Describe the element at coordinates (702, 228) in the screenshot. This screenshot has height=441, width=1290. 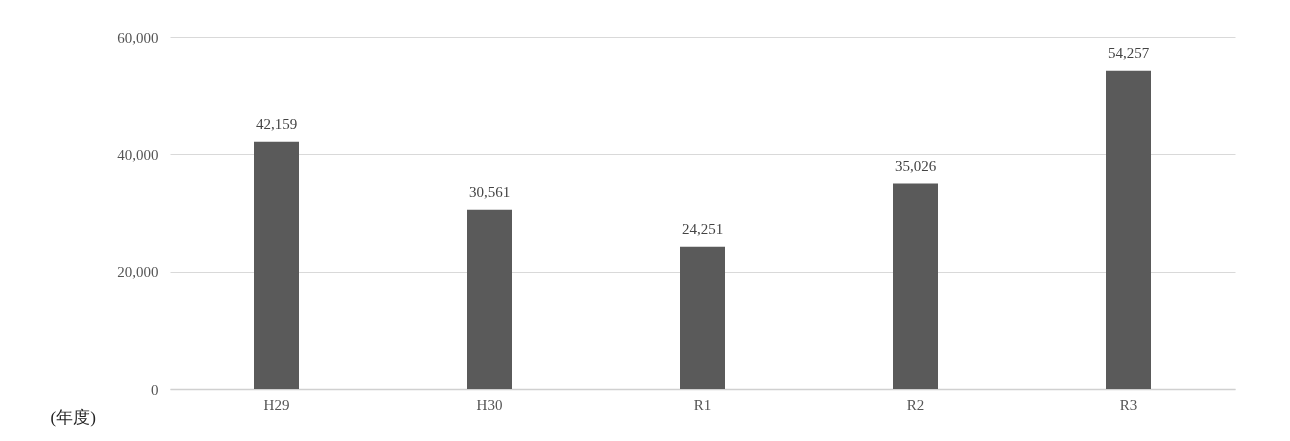
I see `data-label: 24,251` at that location.